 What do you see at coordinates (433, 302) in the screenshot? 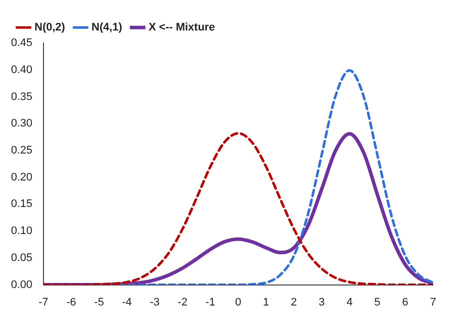
I see `x-tick-label: 7` at bounding box center [433, 302].